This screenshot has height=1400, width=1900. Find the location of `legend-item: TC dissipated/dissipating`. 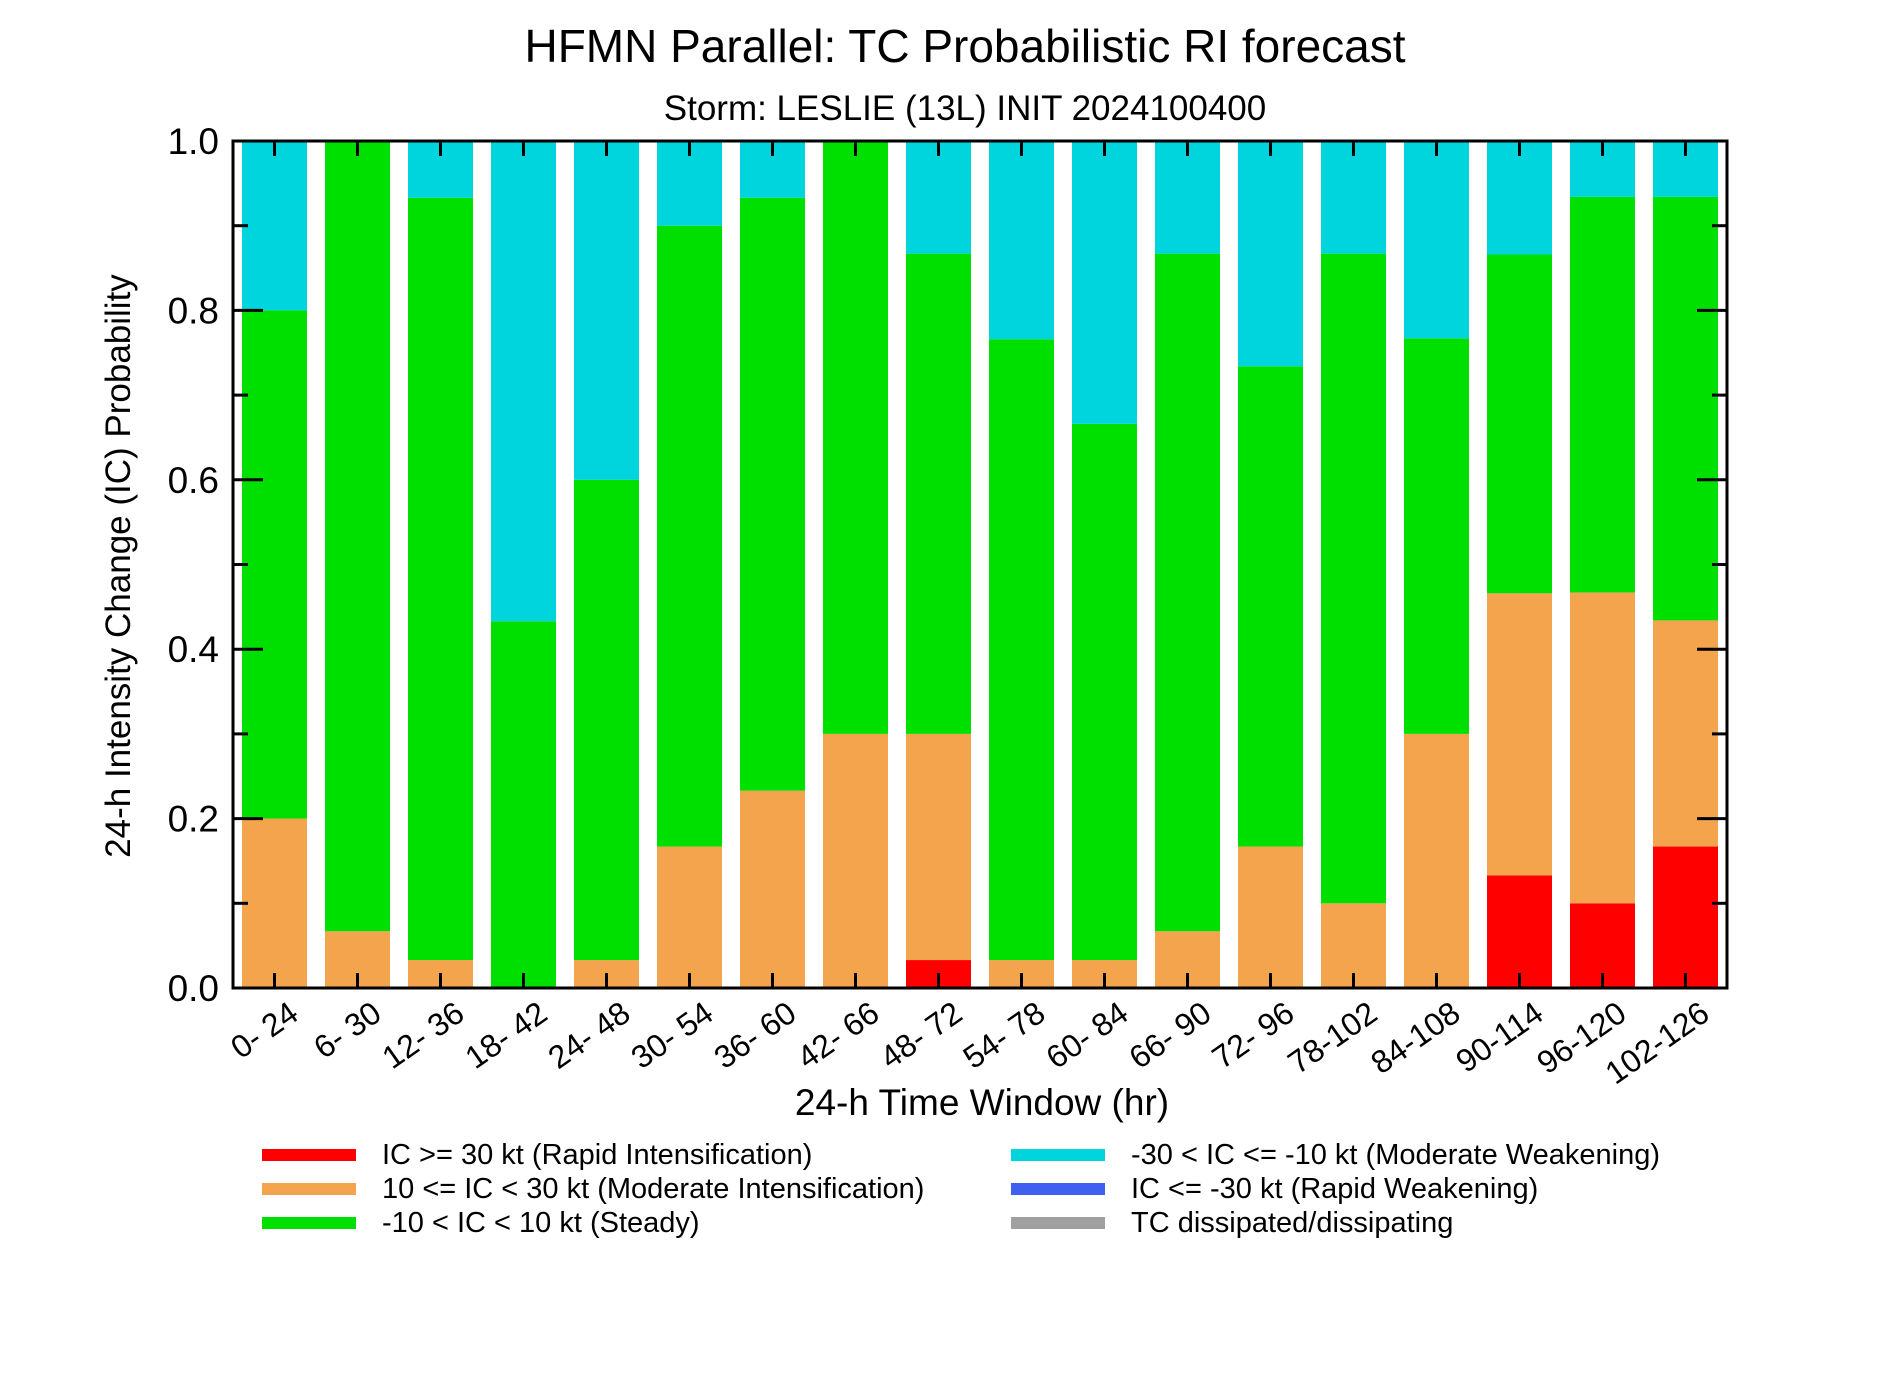

legend-item: TC dissipated/dissipating is located at coordinates (1232, 1223).